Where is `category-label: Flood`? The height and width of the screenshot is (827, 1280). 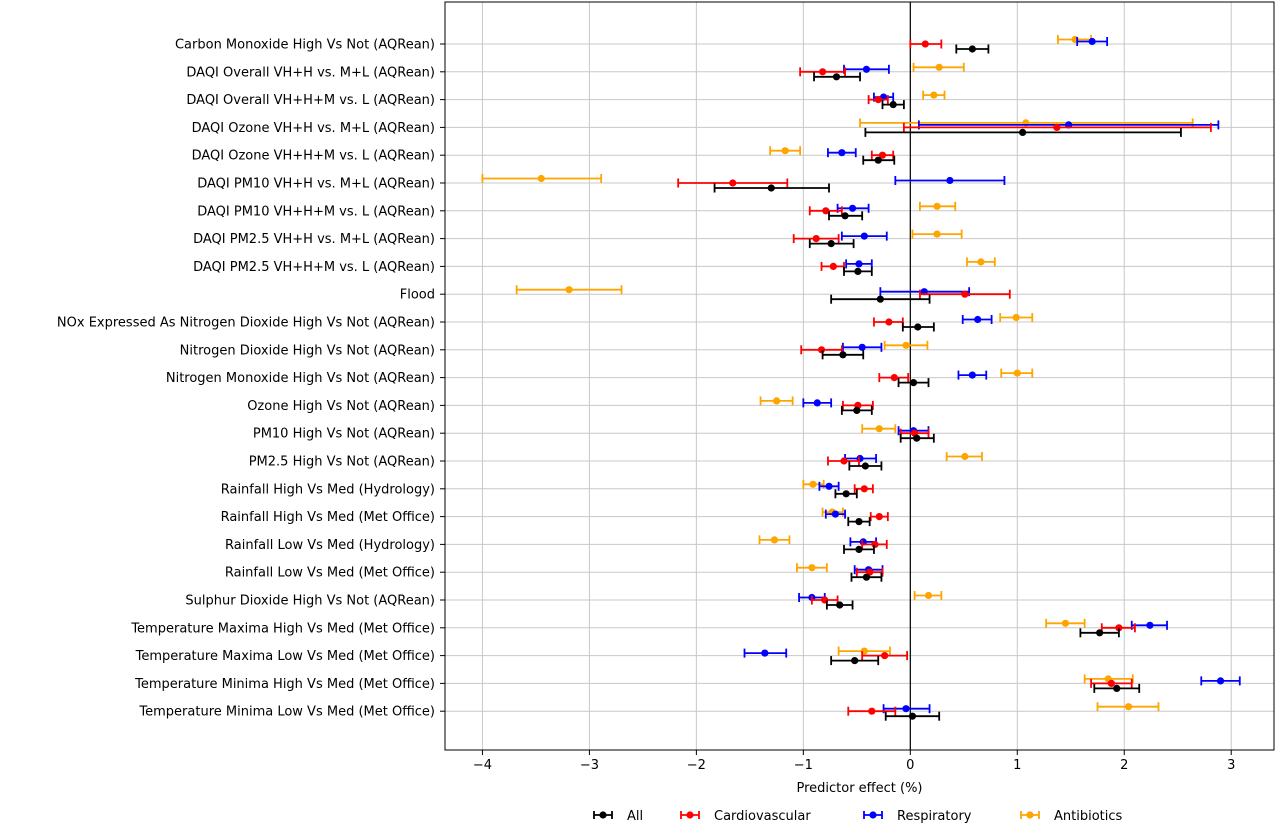 category-label: Flood is located at coordinates (417, 295).